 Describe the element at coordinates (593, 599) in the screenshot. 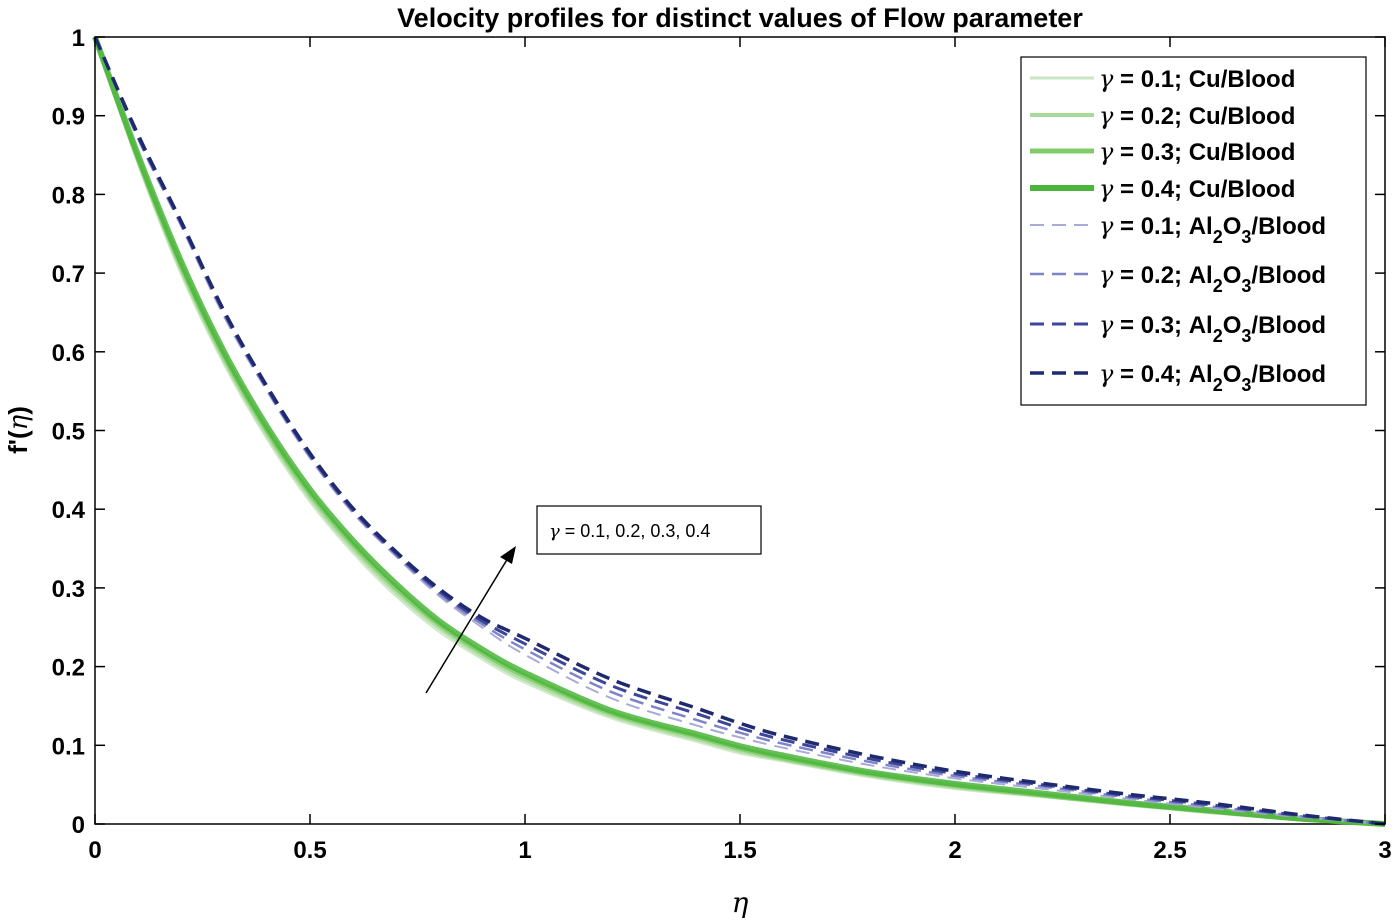

I see `gamma-annotation: γ = 0.1, 0.2, 0.3, 0.4` at that location.